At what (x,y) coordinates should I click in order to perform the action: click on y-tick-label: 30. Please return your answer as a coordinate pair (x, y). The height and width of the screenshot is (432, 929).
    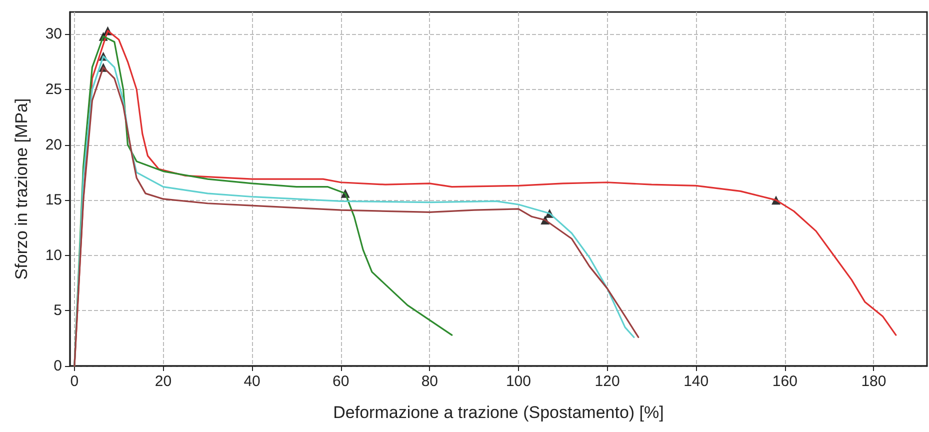
    Looking at the image, I should click on (53, 34).